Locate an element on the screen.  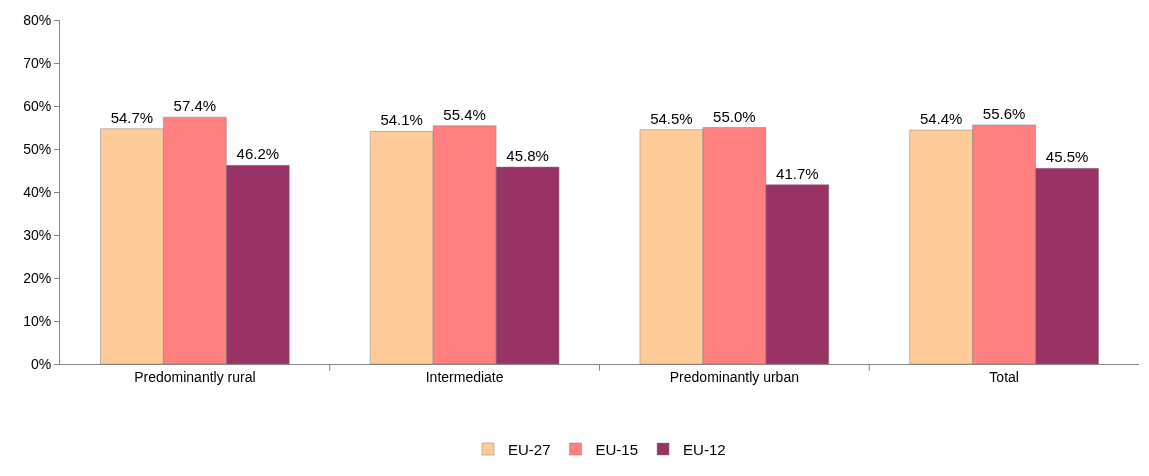
legend-label: EU-27 is located at coordinates (529, 449).